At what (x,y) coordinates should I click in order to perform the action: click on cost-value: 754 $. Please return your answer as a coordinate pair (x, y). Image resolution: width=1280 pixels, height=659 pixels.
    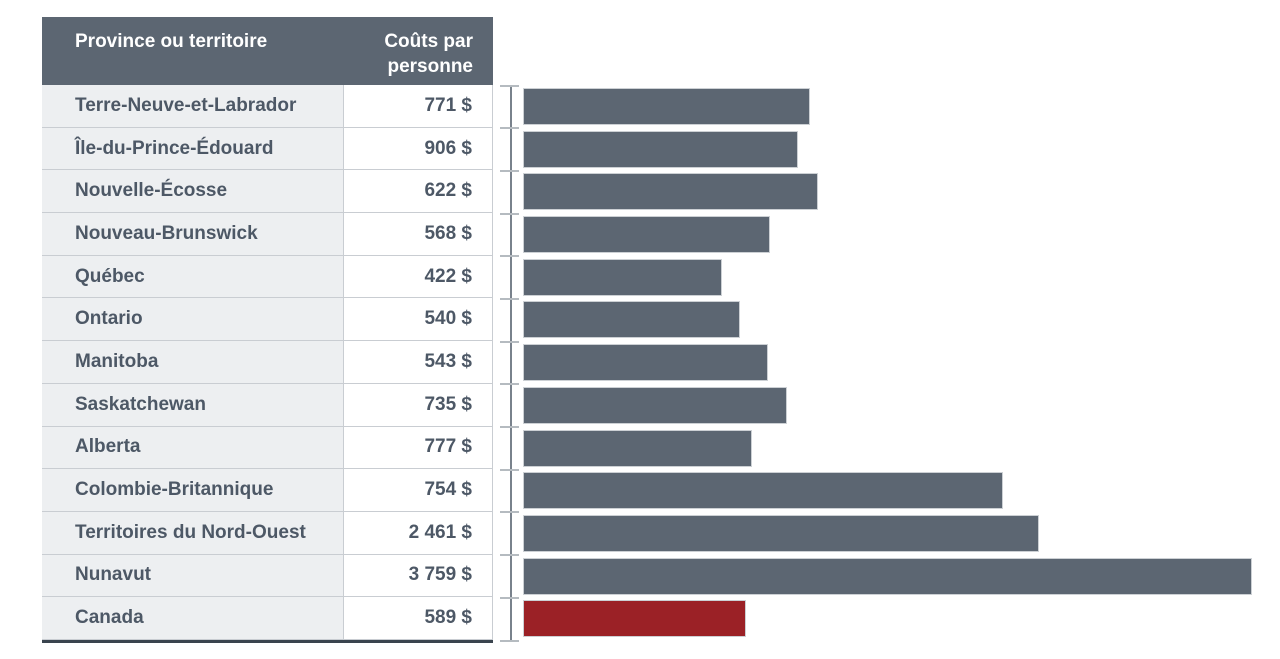
    Looking at the image, I should click on (418, 490).